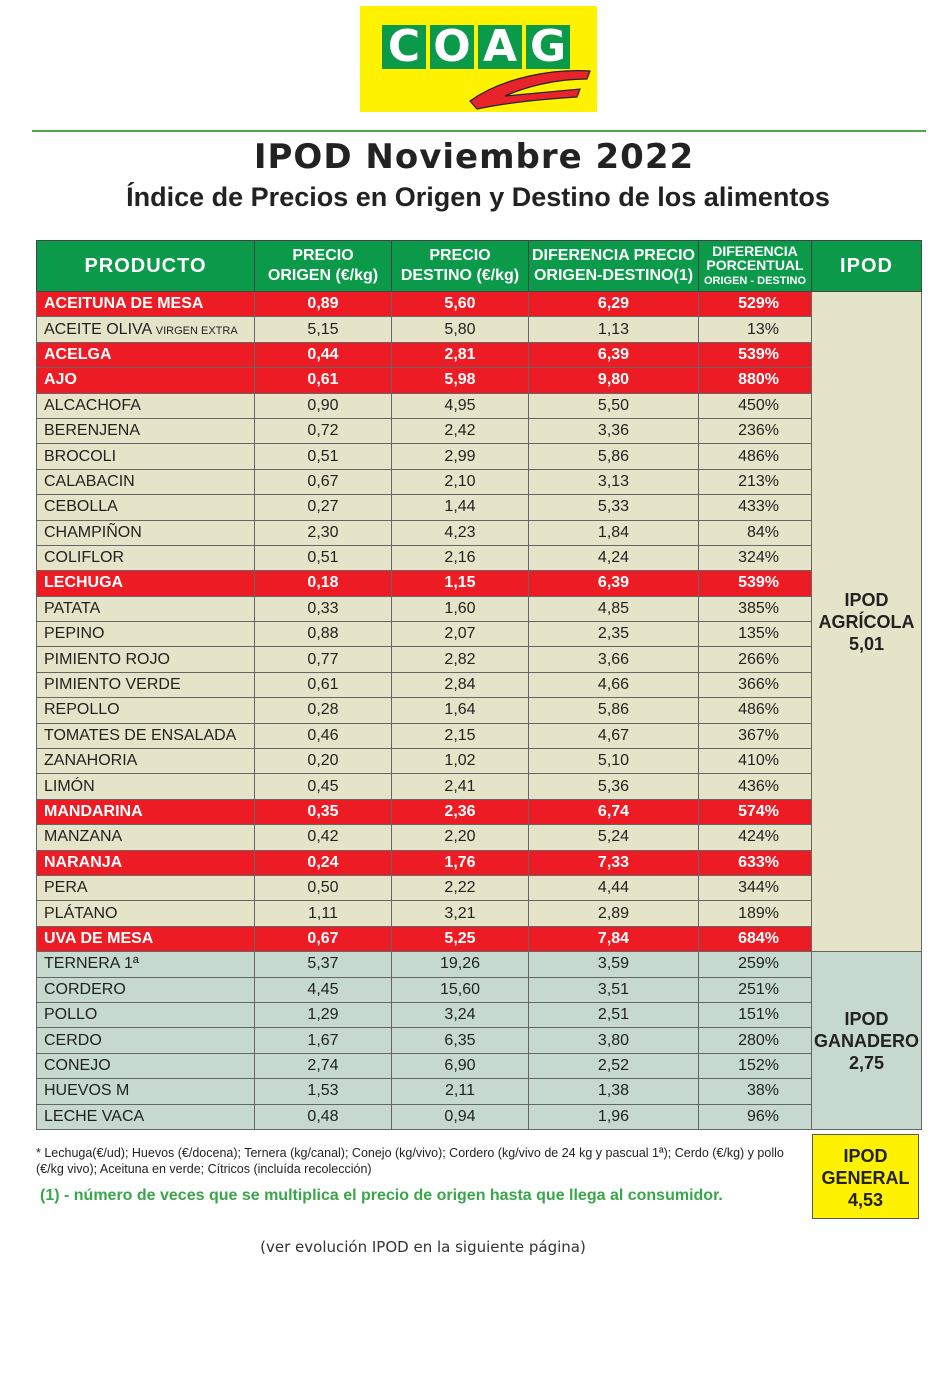  Describe the element at coordinates (479, 736) in the screenshot. I see `table-row: TOMATES DE ENSALADA 0,46 2,15 4,67 367%` at that location.